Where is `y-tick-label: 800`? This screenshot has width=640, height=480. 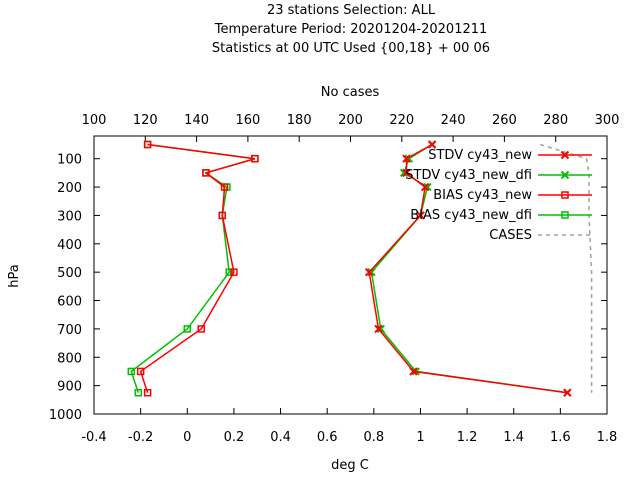 y-tick-label: 800 is located at coordinates (69, 358).